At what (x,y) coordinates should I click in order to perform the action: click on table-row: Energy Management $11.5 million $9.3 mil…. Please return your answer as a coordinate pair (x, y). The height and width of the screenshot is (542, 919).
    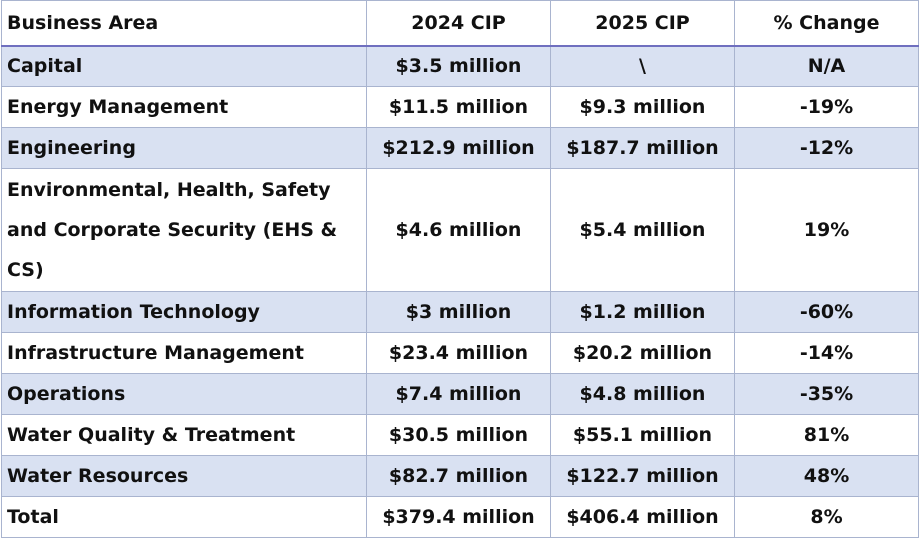
    Looking at the image, I should click on (460, 107).